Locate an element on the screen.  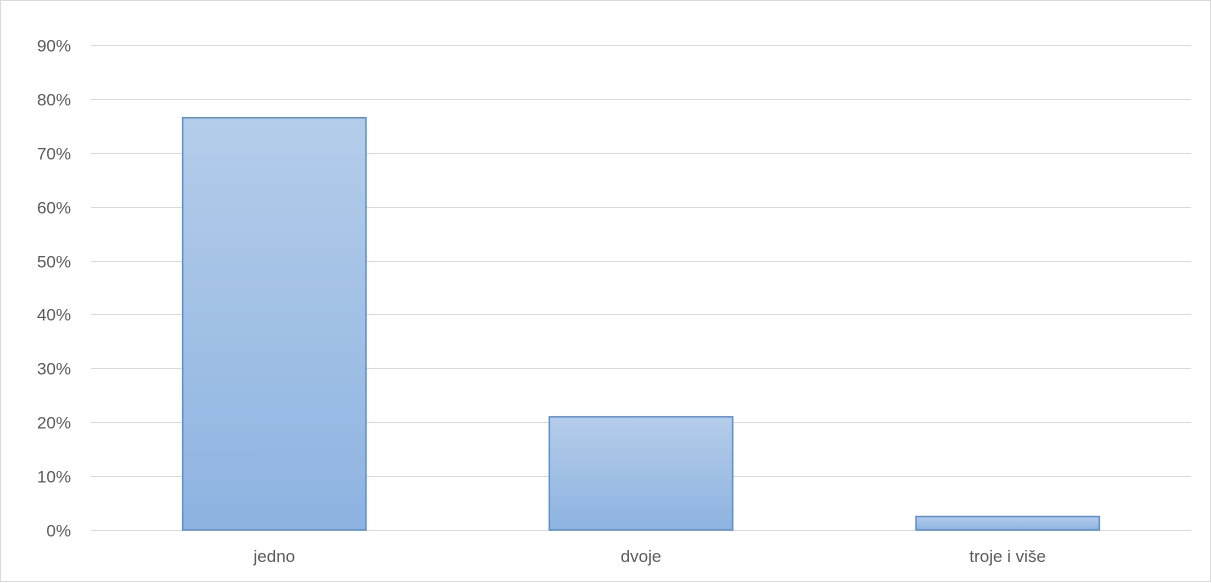
x-tick-label: troje i više is located at coordinates (1007, 556).